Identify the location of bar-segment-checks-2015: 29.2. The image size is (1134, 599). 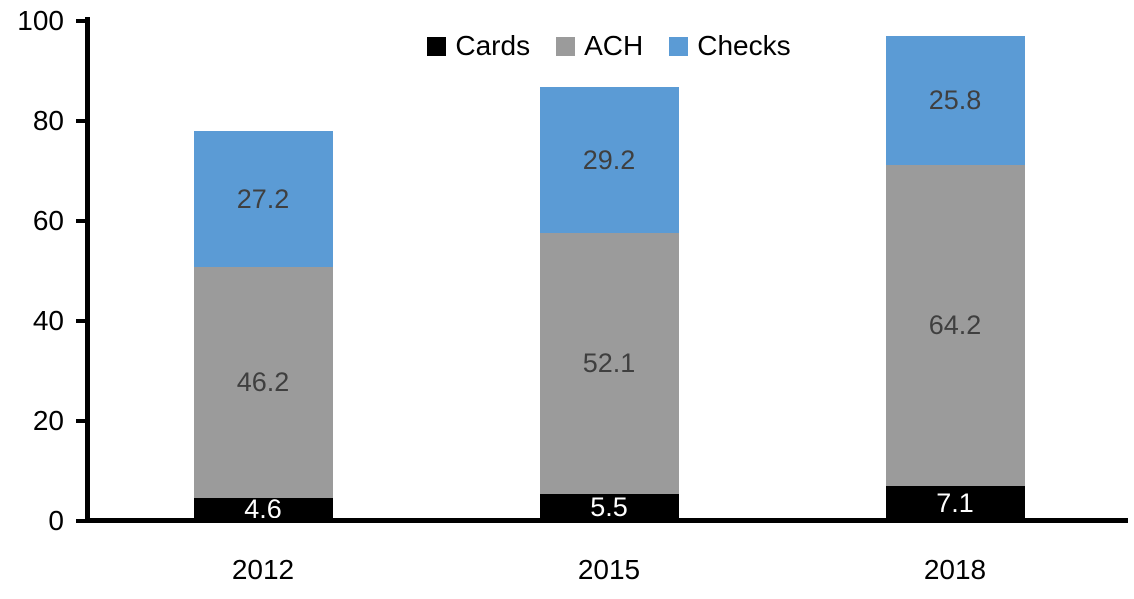
(609, 160).